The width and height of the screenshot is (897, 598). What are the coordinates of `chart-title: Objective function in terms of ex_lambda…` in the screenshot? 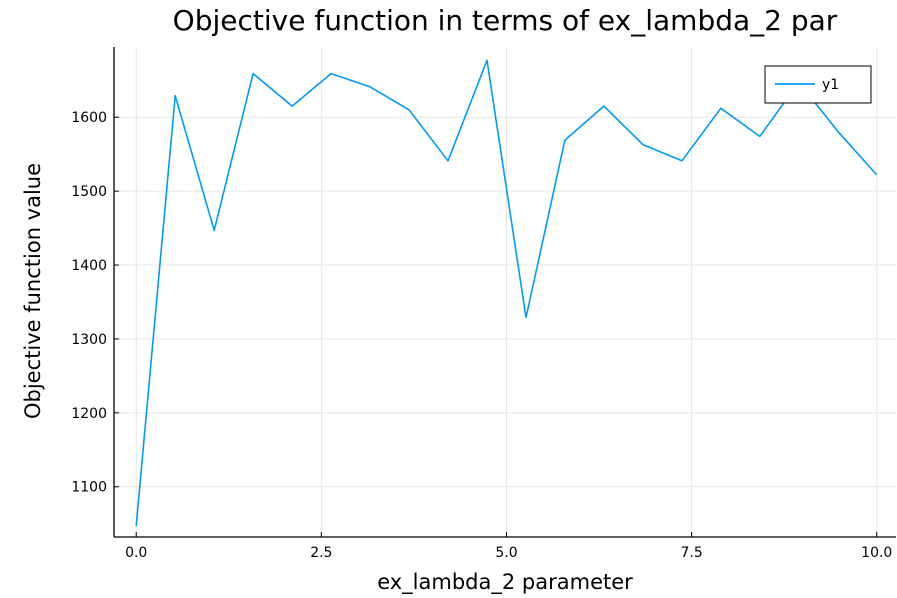 It's located at (505, 20).